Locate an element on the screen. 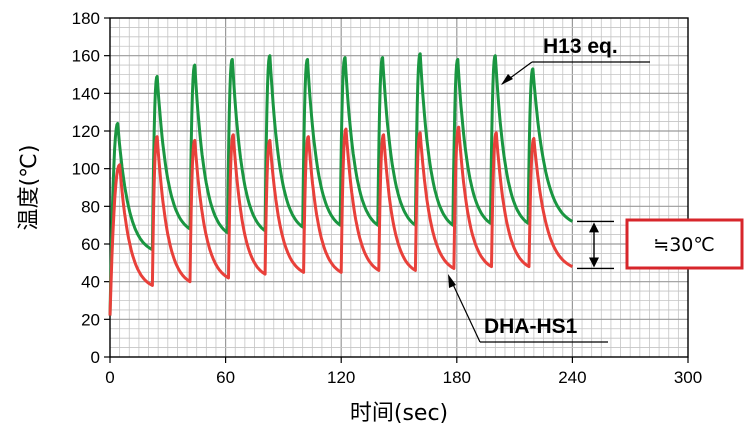 This screenshot has width=755, height=432. y-tick-label: 60 is located at coordinates (90, 244).